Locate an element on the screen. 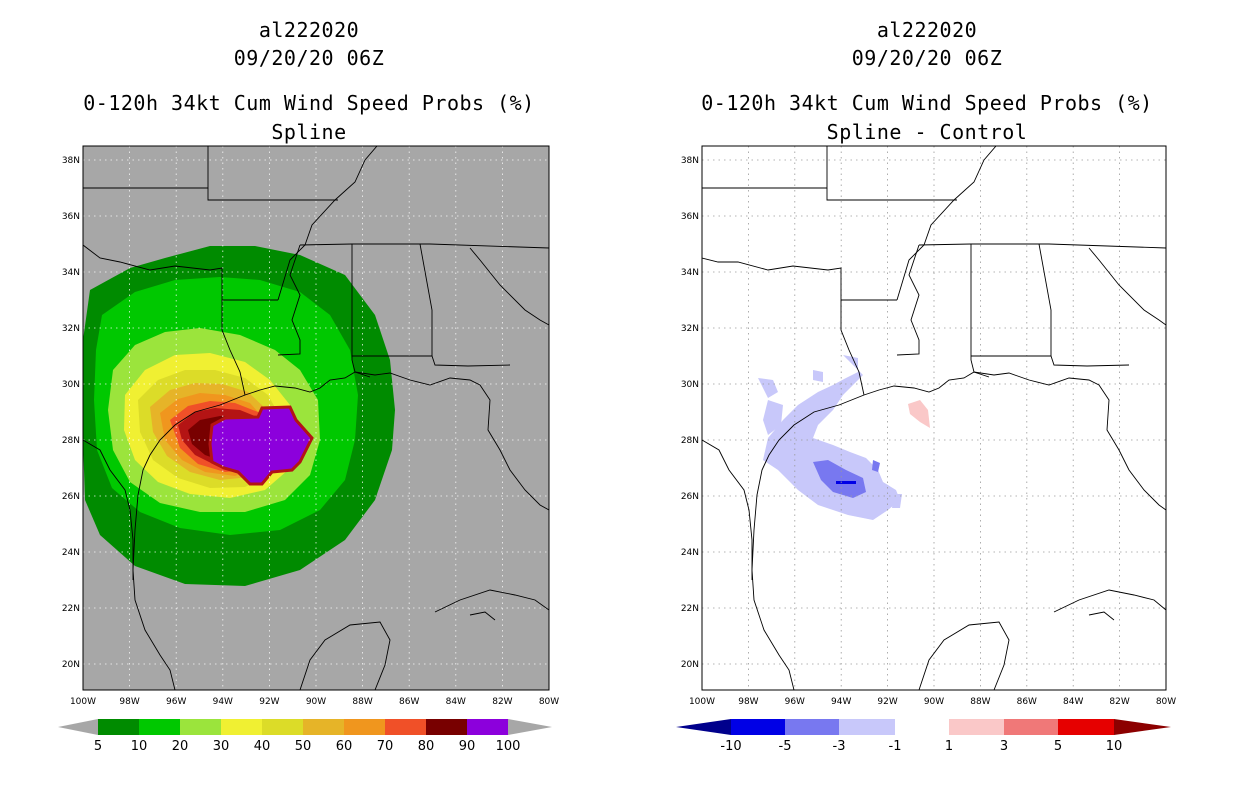  colorbar-label: 100 is located at coordinates (508, 746).